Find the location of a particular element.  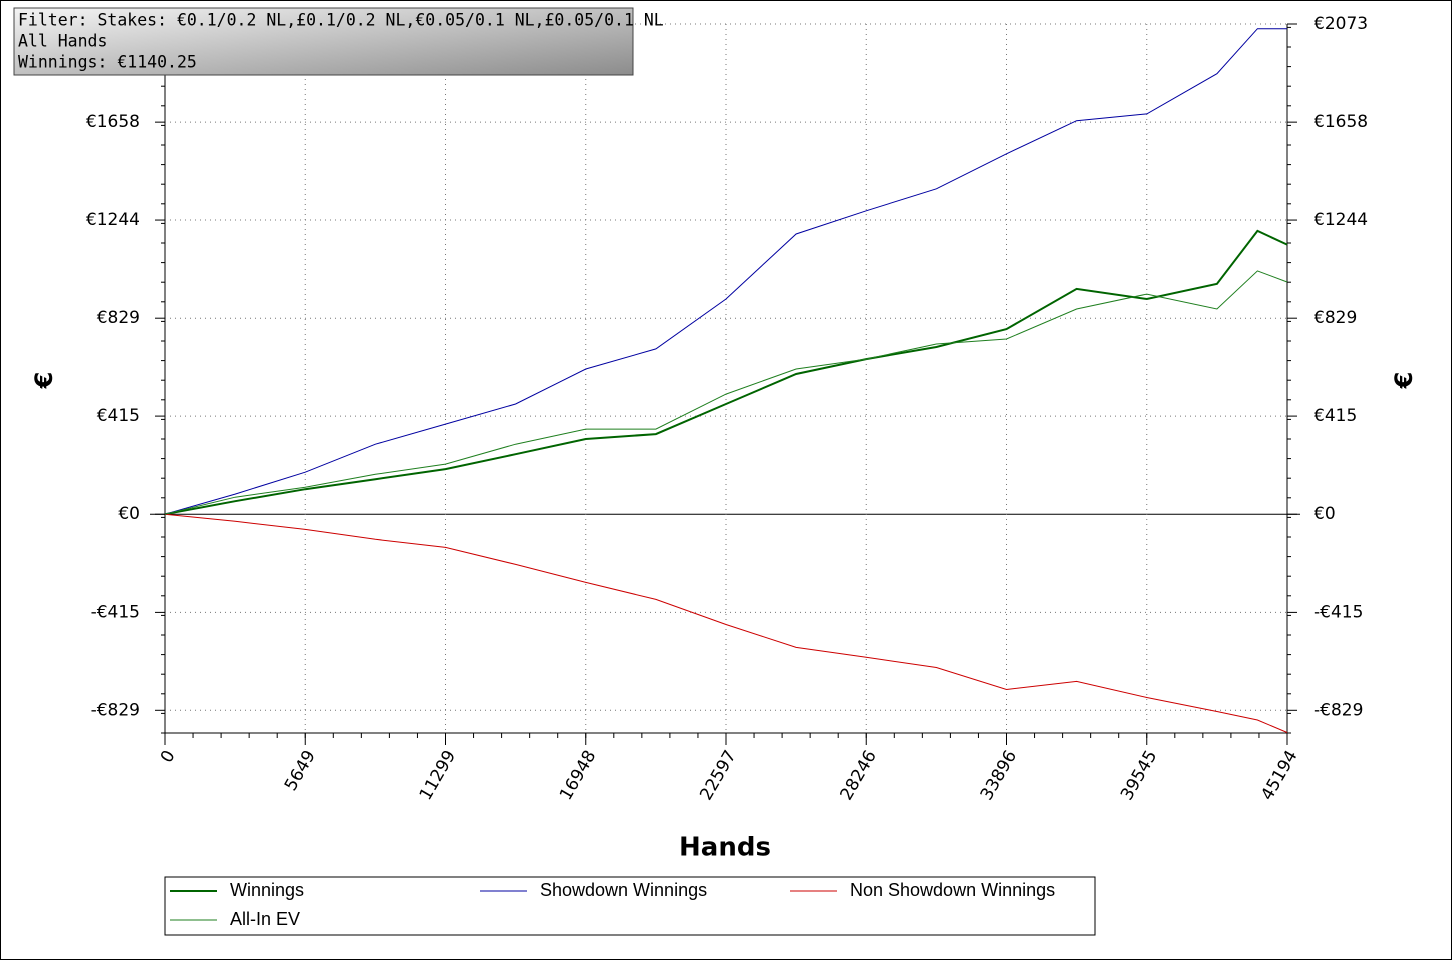

y-tick-label: €0 is located at coordinates (129, 514).